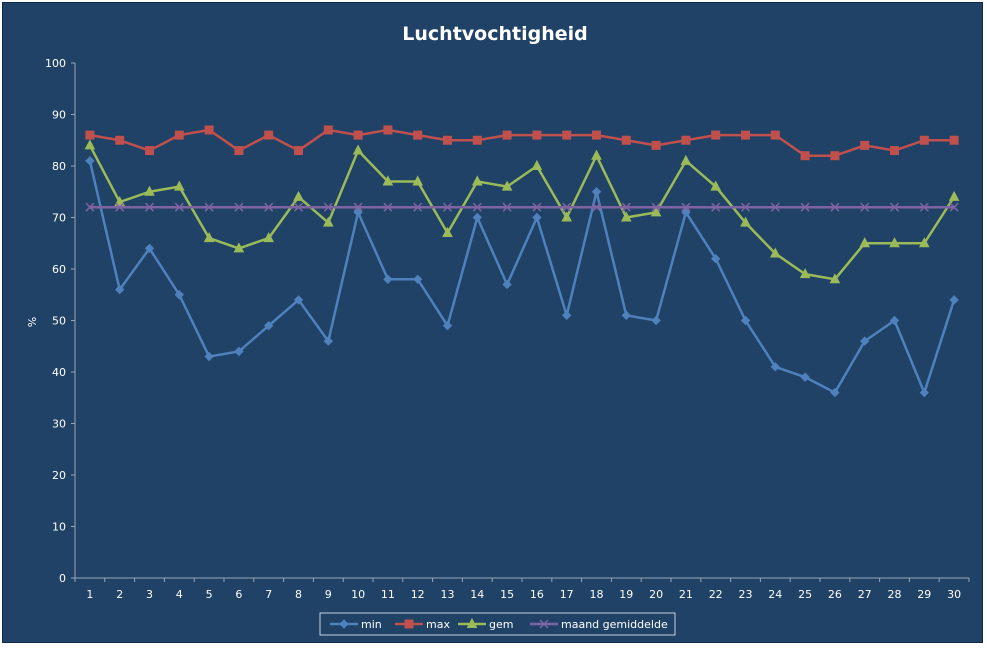  What do you see at coordinates (448, 594) in the screenshot?
I see `x-tick-label: 13` at bounding box center [448, 594].